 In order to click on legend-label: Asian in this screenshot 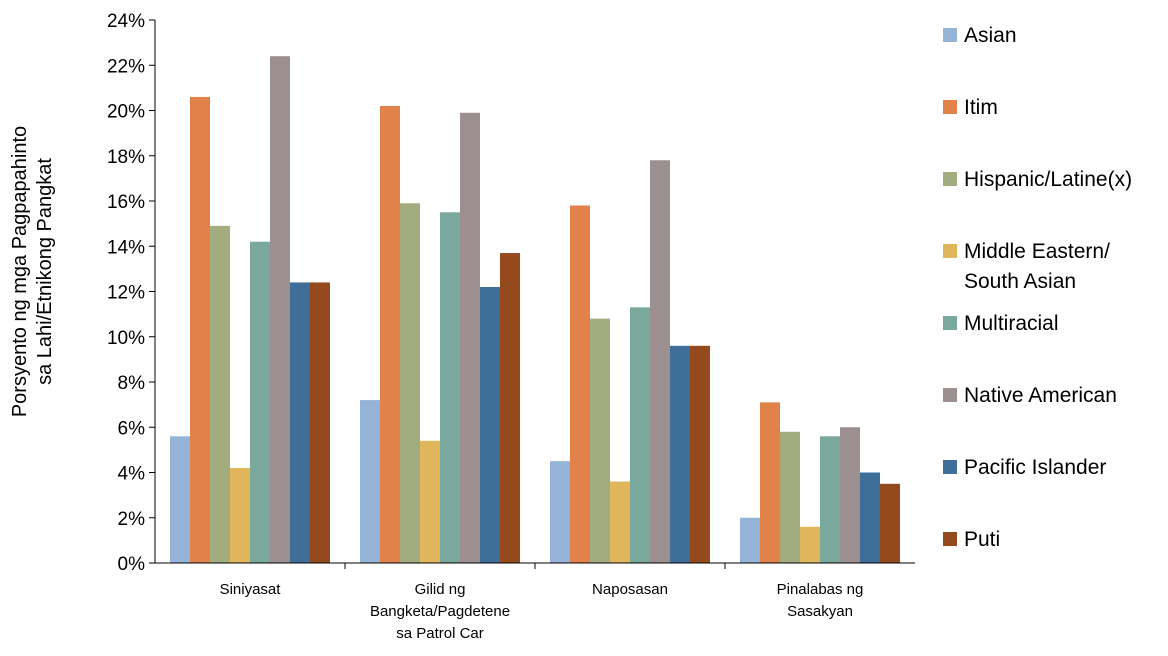, I will do `click(990, 35)`.